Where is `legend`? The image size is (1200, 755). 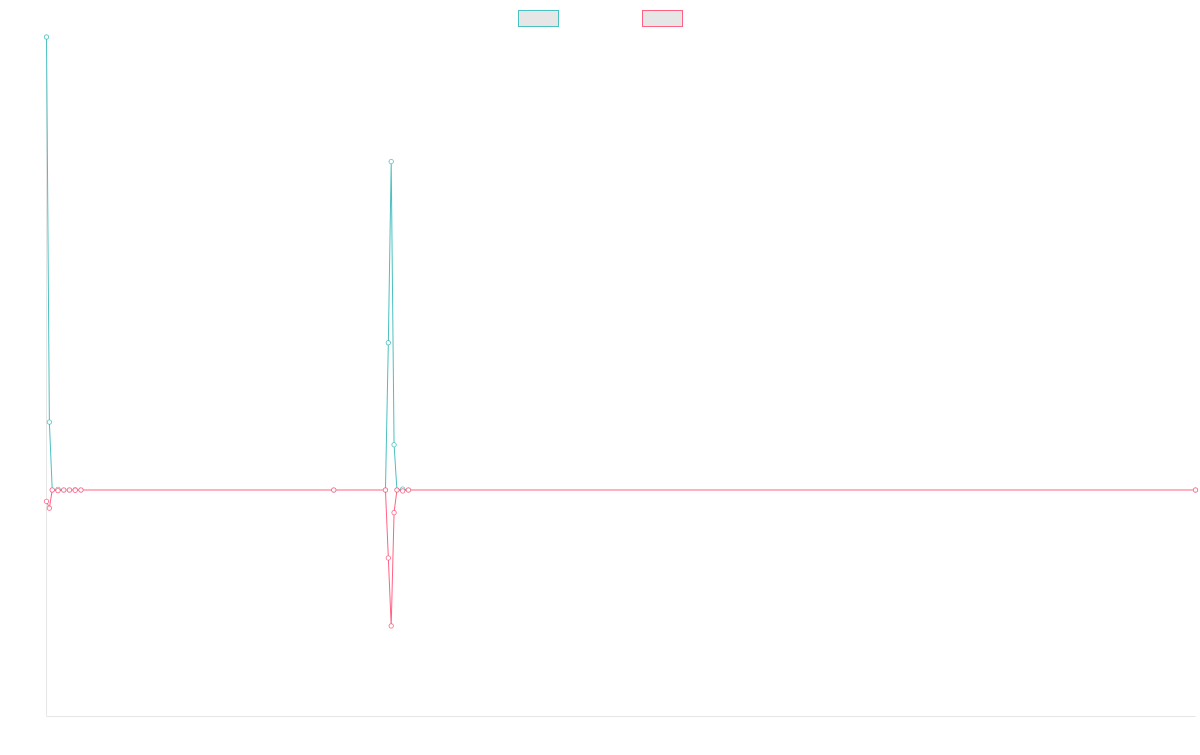 legend is located at coordinates (600, 18).